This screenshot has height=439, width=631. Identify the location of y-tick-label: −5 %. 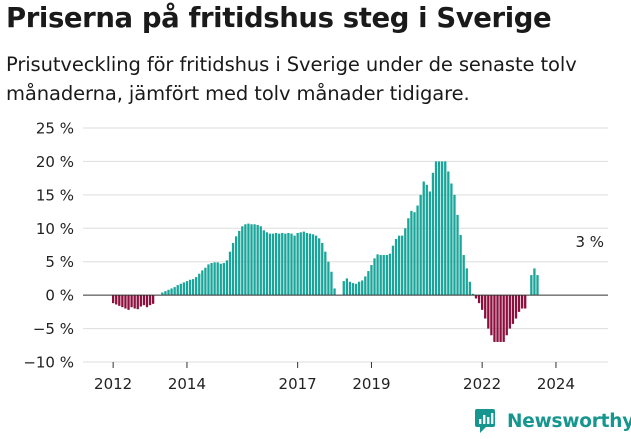
(53, 329).